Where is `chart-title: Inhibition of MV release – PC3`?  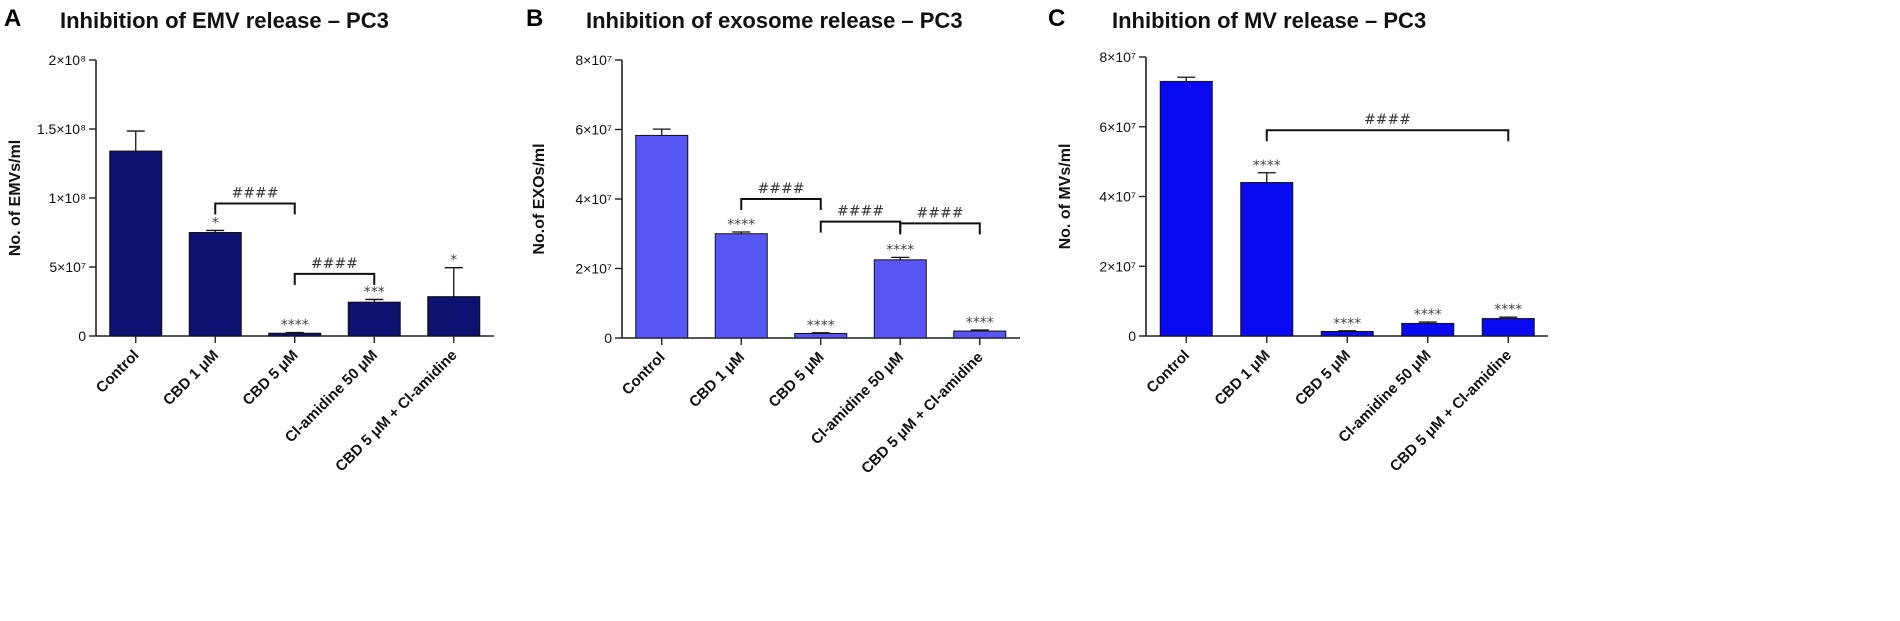
chart-title: Inhibition of MV release – PC3 is located at coordinates (1269, 20).